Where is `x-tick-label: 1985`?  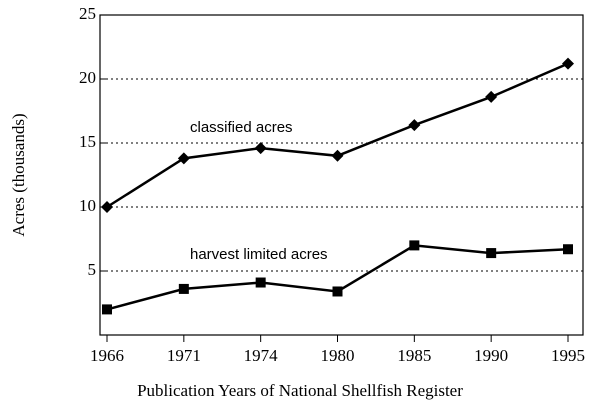
x-tick-label: 1985 is located at coordinates (414, 355).